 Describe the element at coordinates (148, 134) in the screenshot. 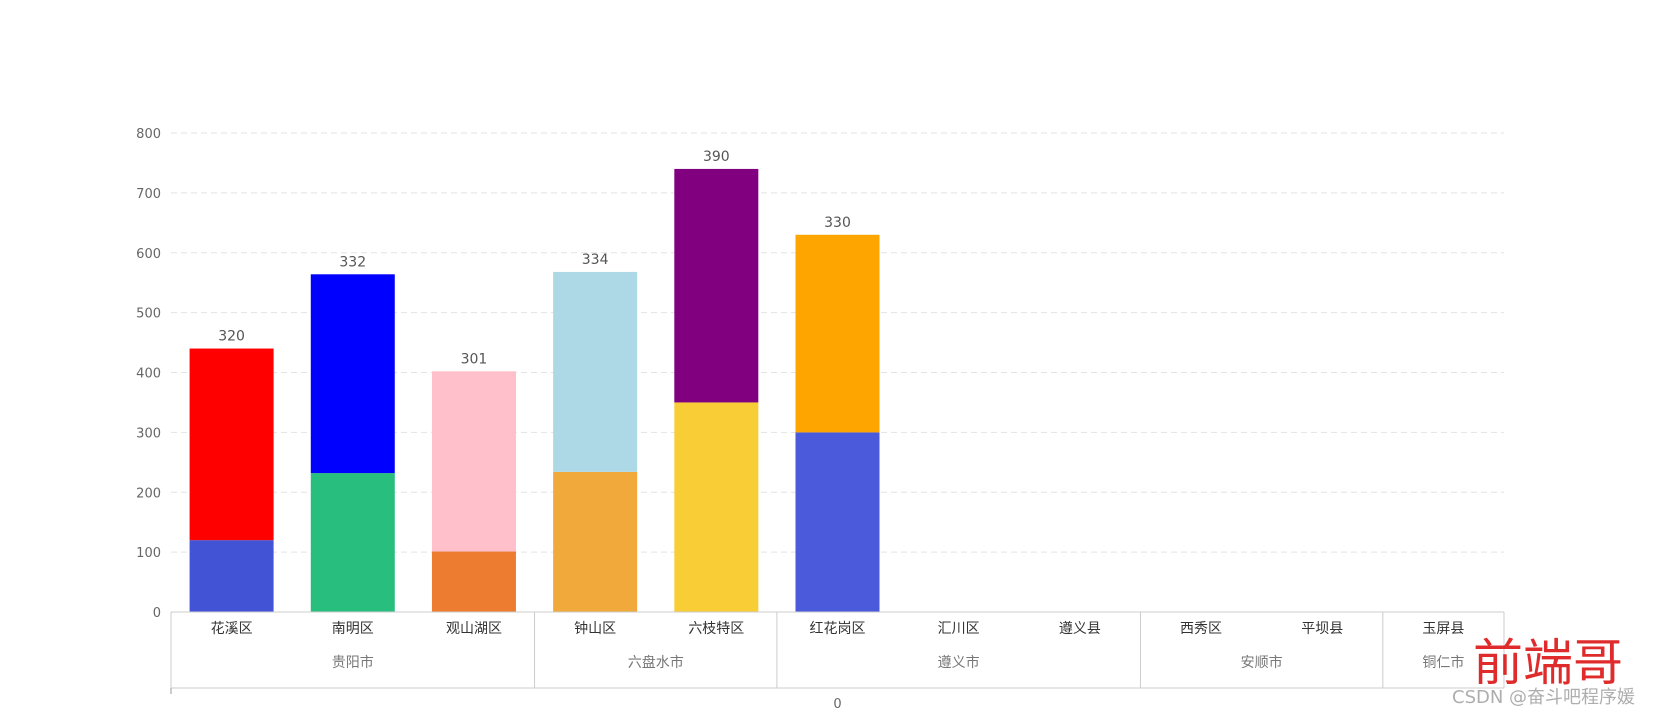

I see `y-tick-label: 800` at that location.